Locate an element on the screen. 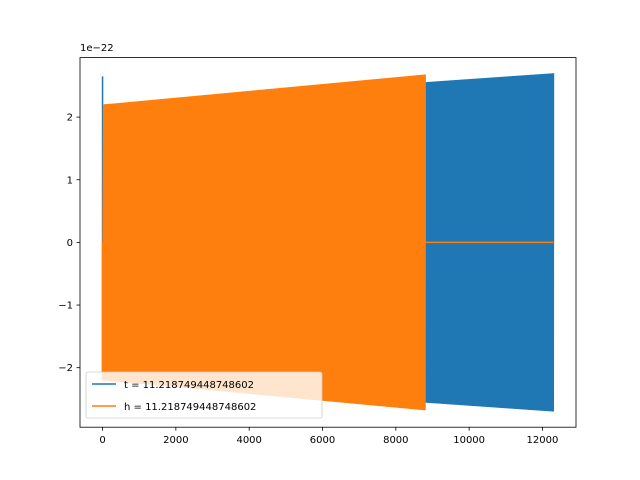 Image resolution: width=640 pixels, height=480 pixels. x-tick-label: 8000 is located at coordinates (395, 440).